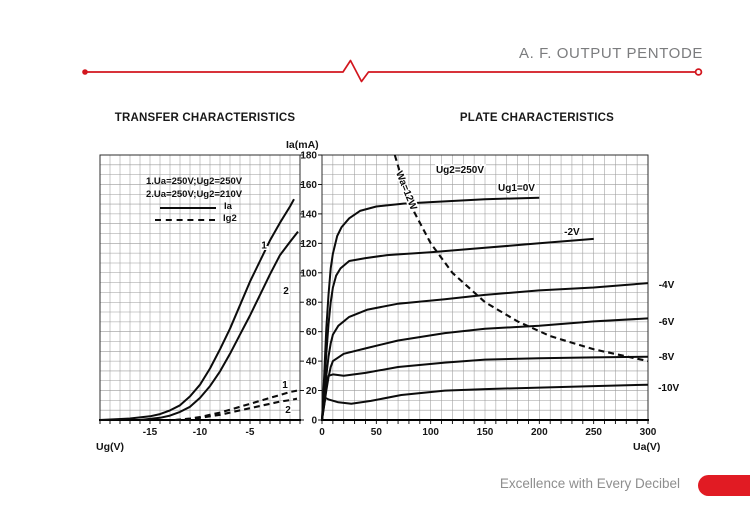 The height and width of the screenshot is (517, 750). I want to click on svg-text: -10, so click(200, 432).